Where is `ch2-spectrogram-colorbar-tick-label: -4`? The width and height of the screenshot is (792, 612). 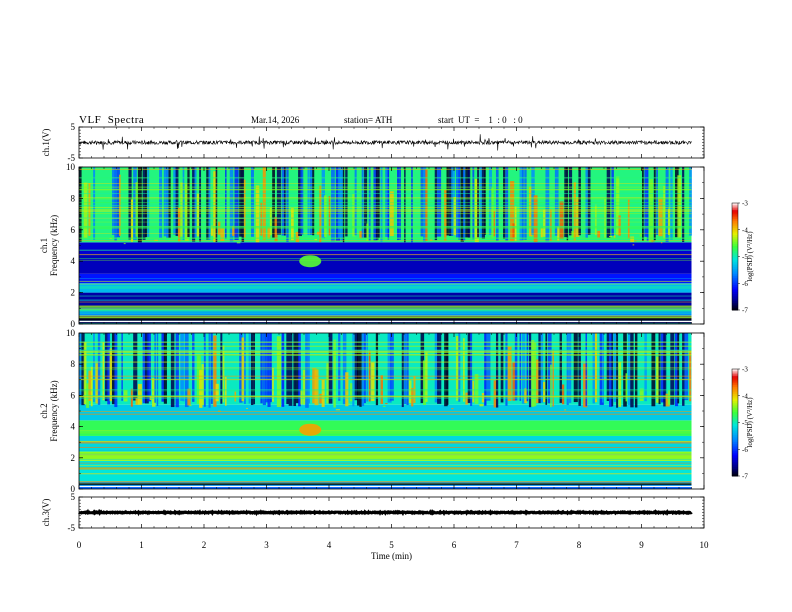
ch2-spectrogram-colorbar-tick-label: -4 is located at coordinates (745, 396).